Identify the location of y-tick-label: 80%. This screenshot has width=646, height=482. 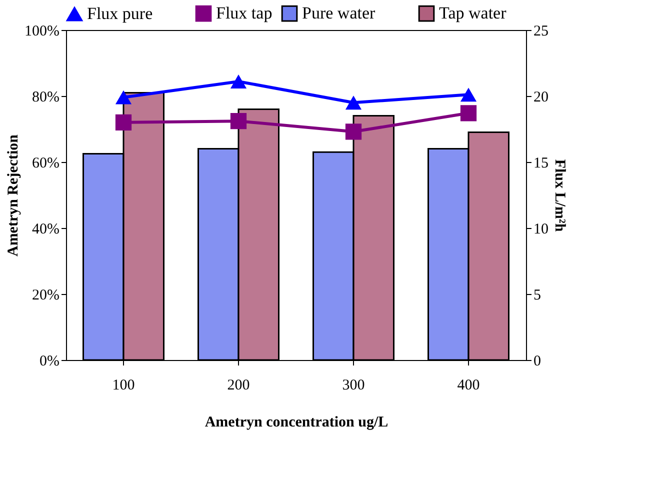
(46, 98).